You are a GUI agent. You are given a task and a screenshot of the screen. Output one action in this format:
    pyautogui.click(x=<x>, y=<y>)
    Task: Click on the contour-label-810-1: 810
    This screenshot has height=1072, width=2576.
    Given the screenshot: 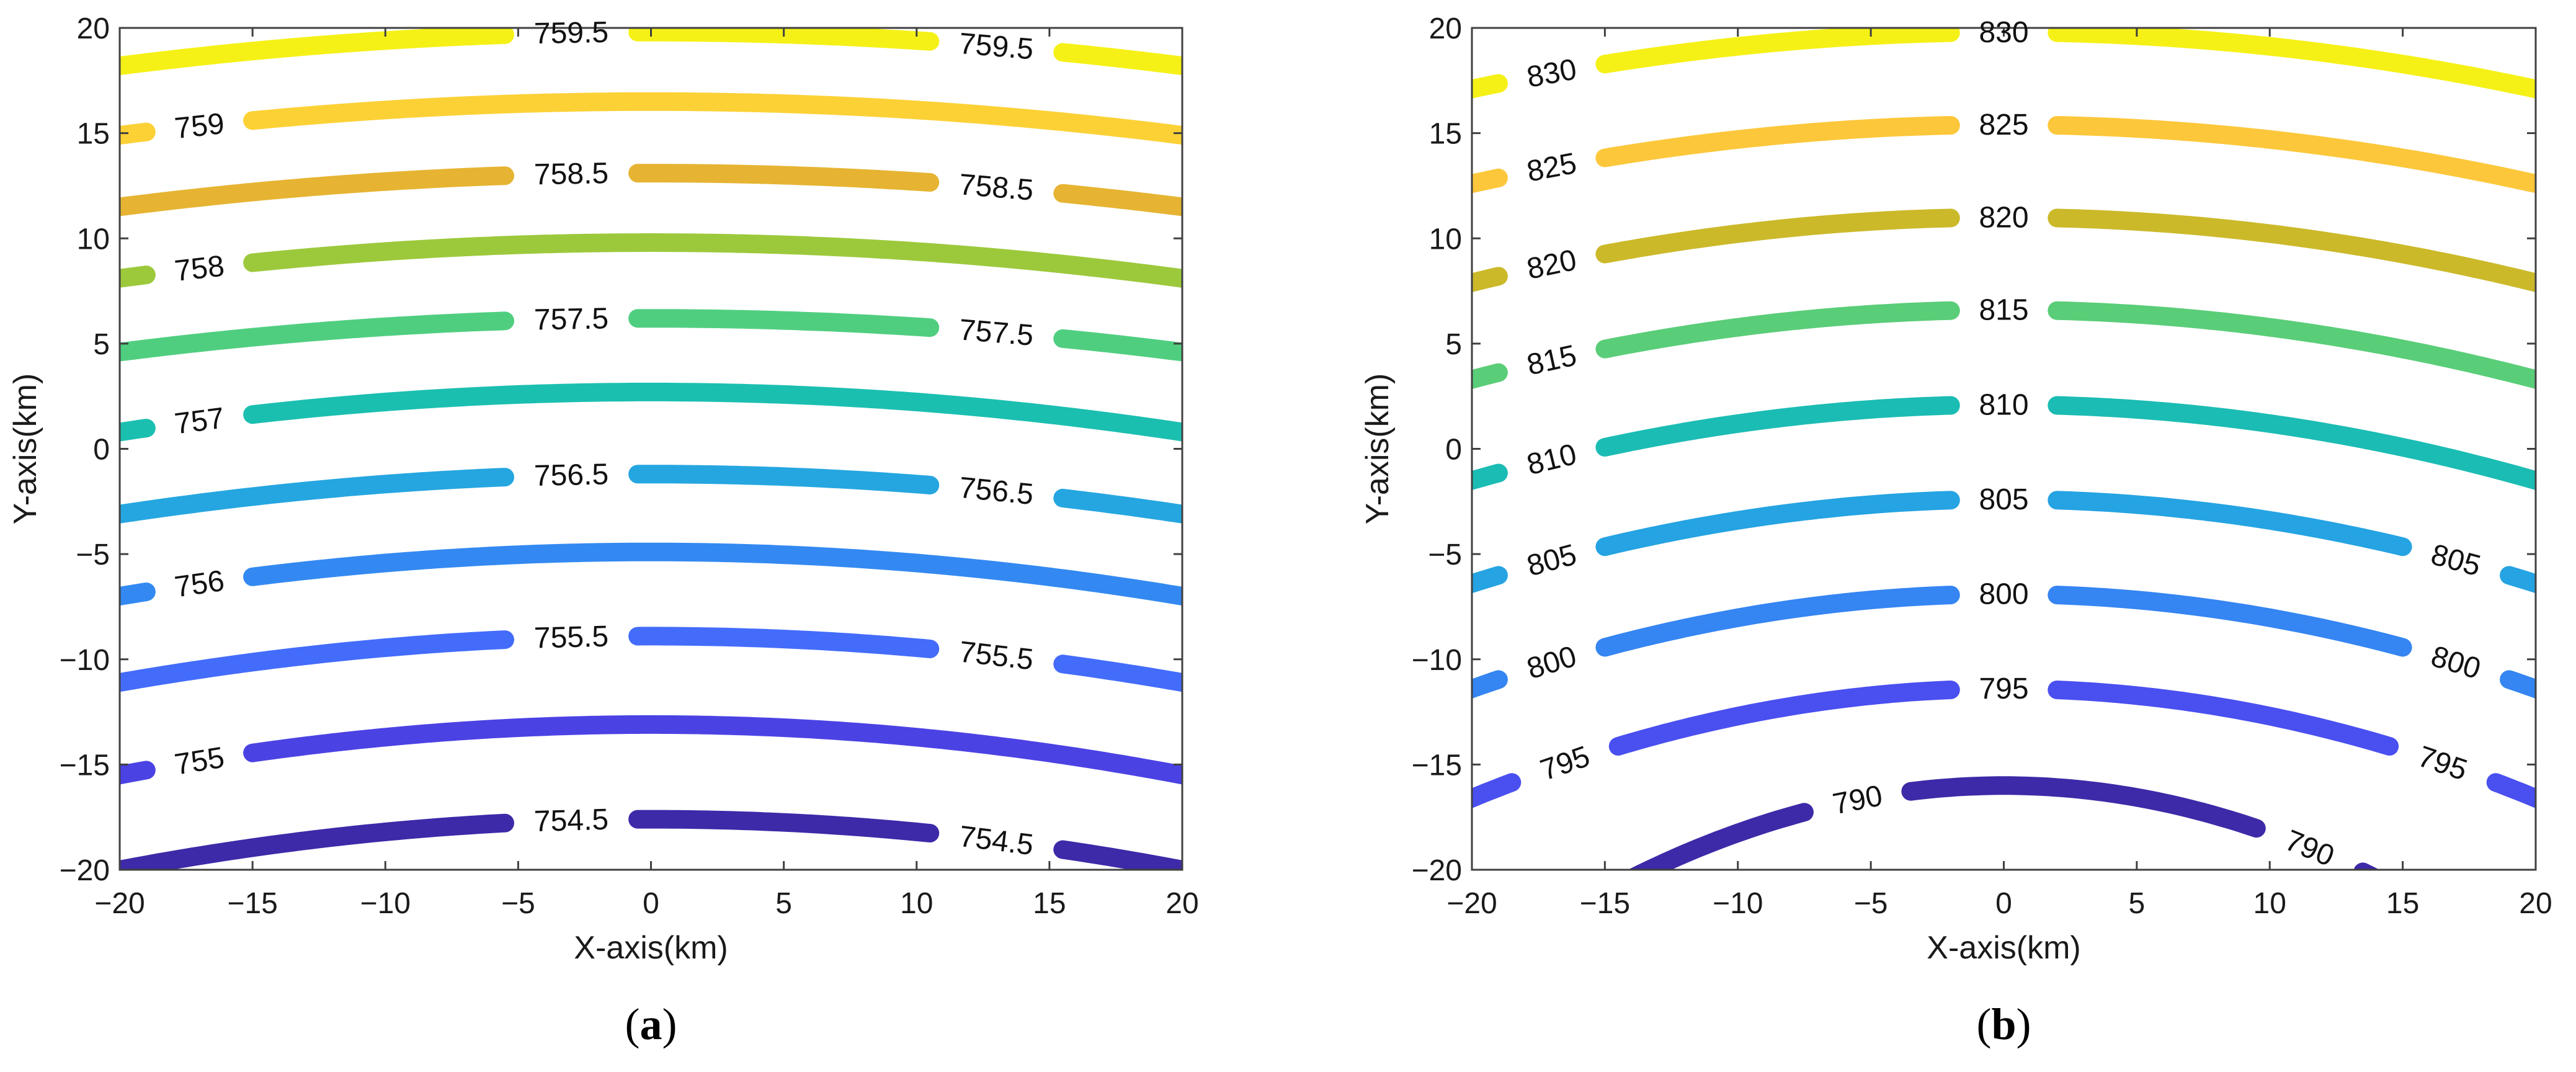 What is the action you would take?
    pyautogui.click(x=2004, y=404)
    